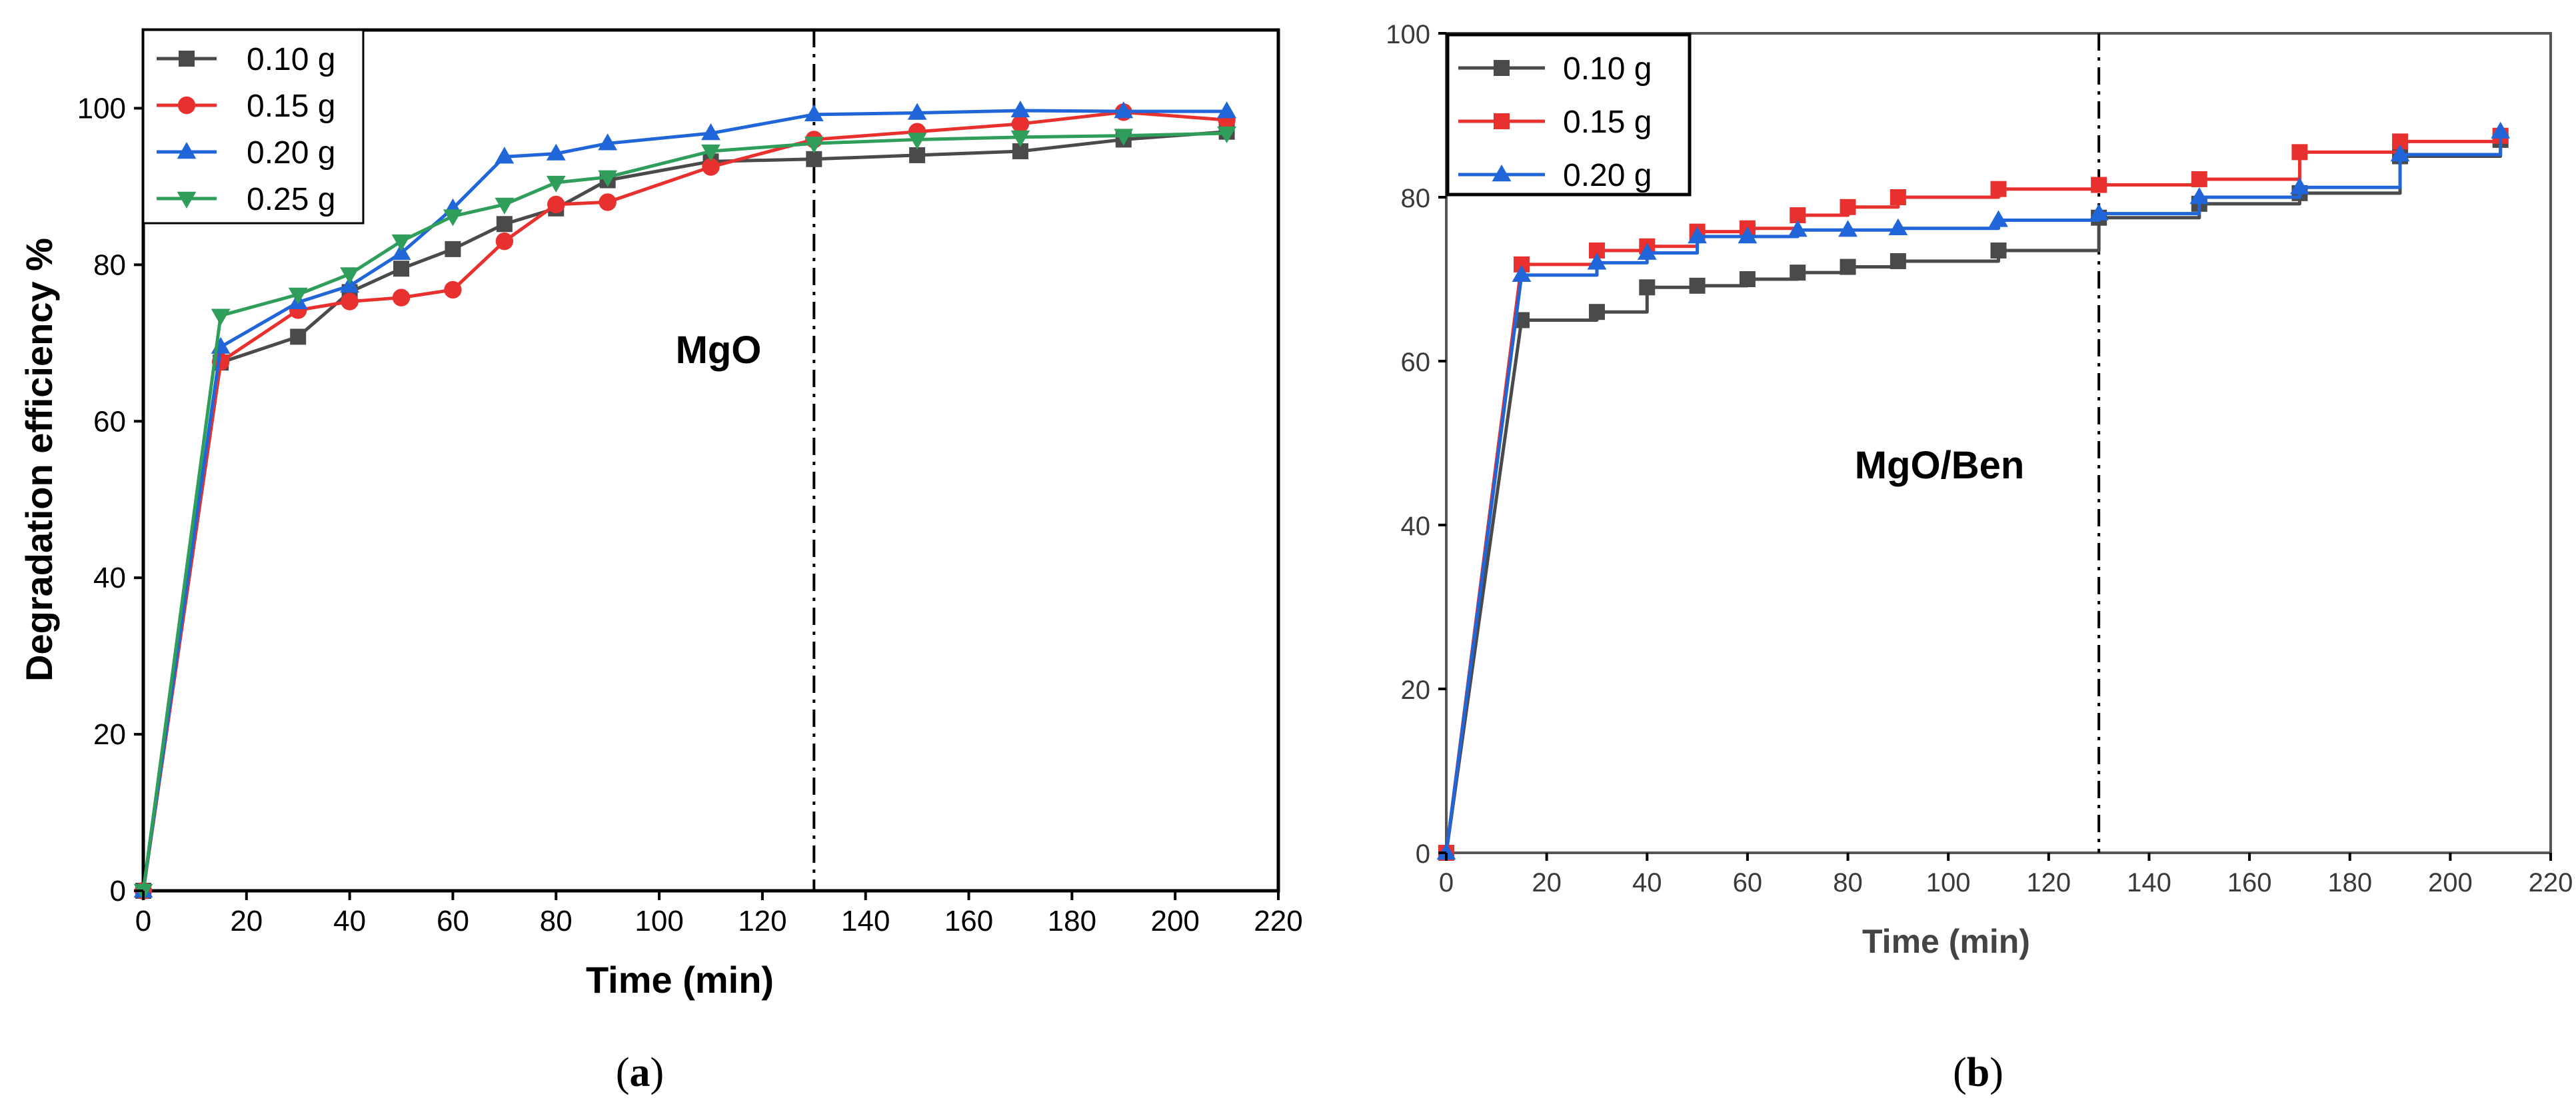 Image resolution: width=2576 pixels, height=1100 pixels. Describe the element at coordinates (1608, 176) in the screenshot. I see `legend-label: 0.20 g` at that location.